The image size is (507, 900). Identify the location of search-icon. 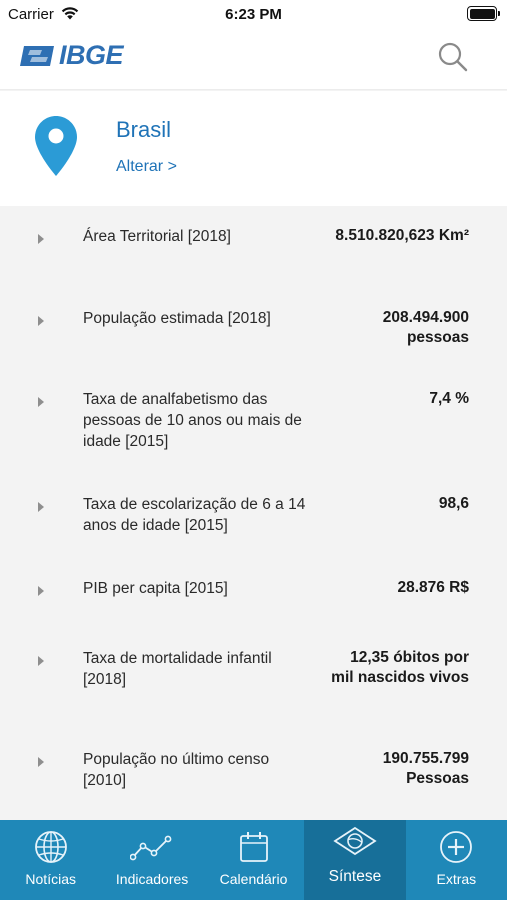
(453, 57).